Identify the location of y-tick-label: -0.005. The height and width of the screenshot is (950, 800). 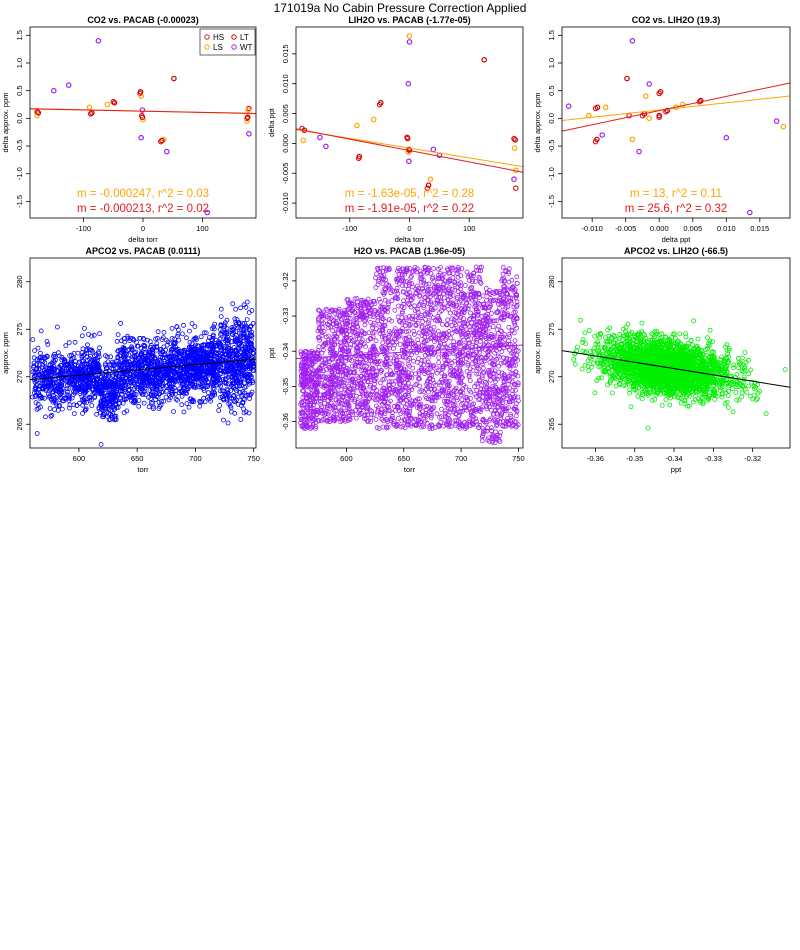
(285, 173).